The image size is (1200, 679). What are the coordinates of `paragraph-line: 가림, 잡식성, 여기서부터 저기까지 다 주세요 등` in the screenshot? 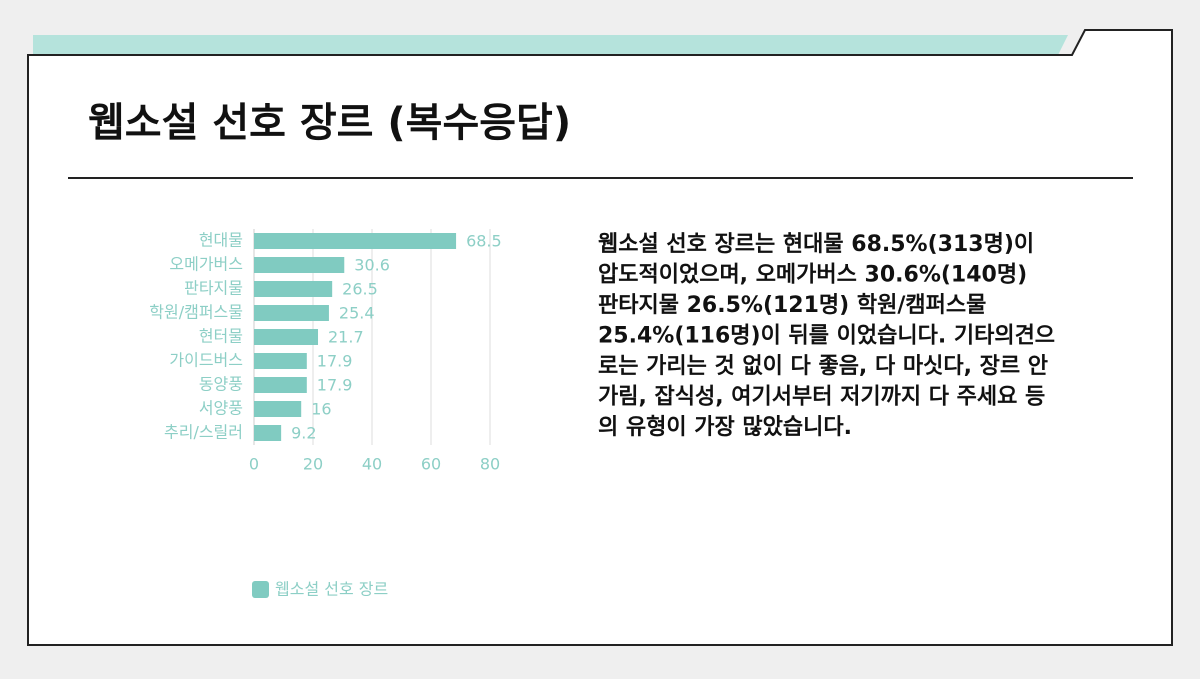 It's located at (821, 397).